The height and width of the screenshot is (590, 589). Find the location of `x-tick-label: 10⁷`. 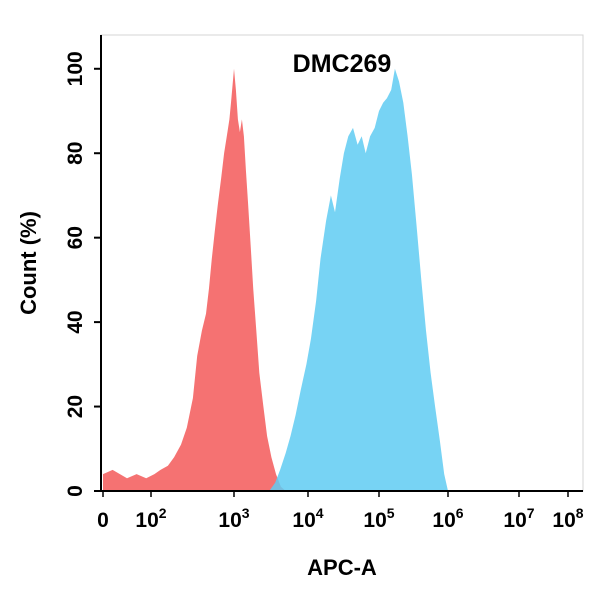

x-tick-label: 10⁷ is located at coordinates (518, 518).